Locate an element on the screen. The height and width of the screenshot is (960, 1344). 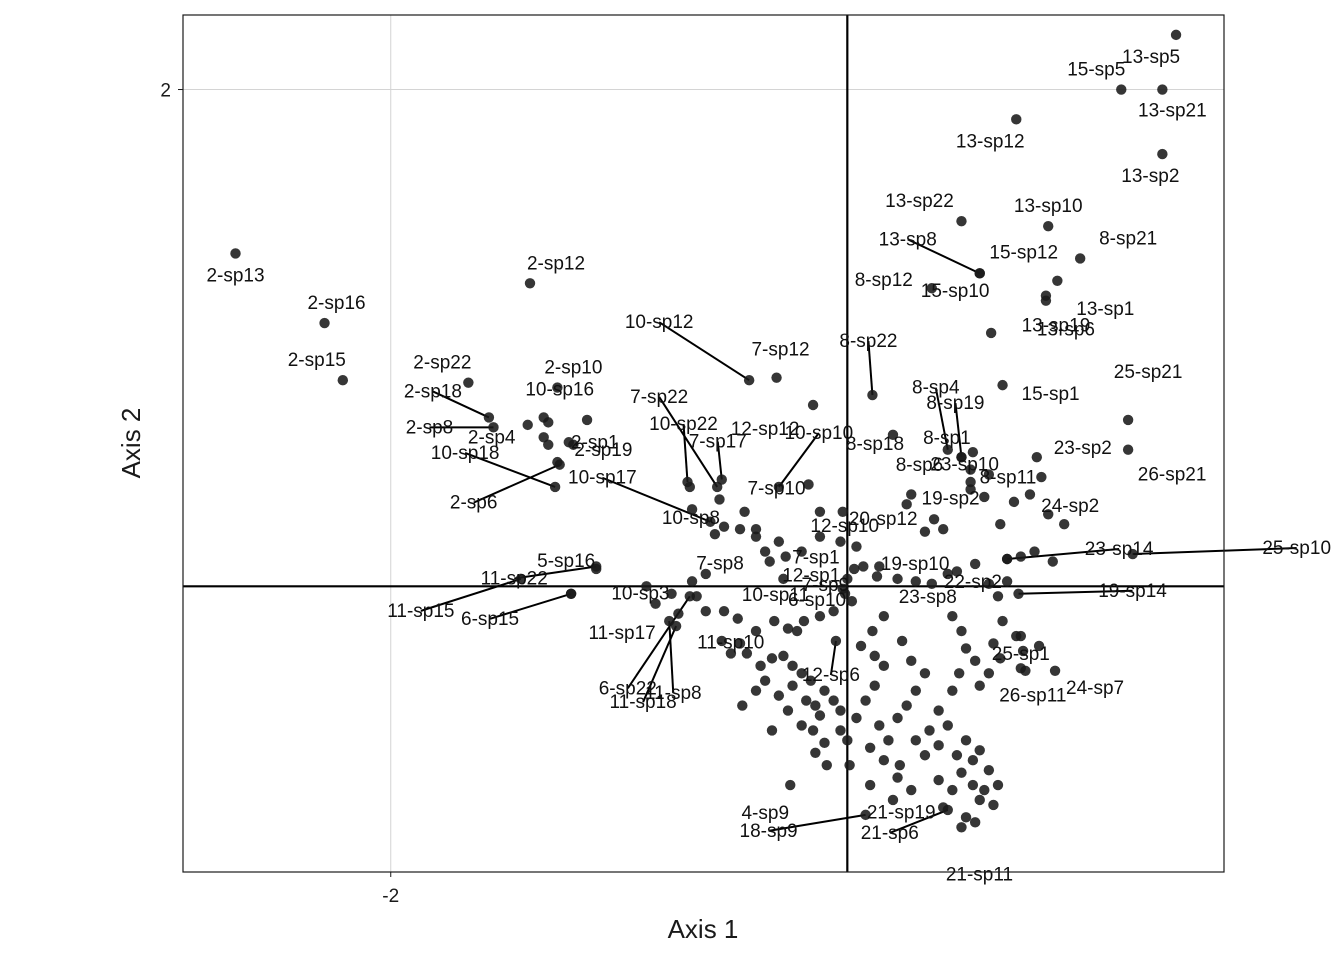
point-label: 2-sp4 is located at coordinates (492, 437).